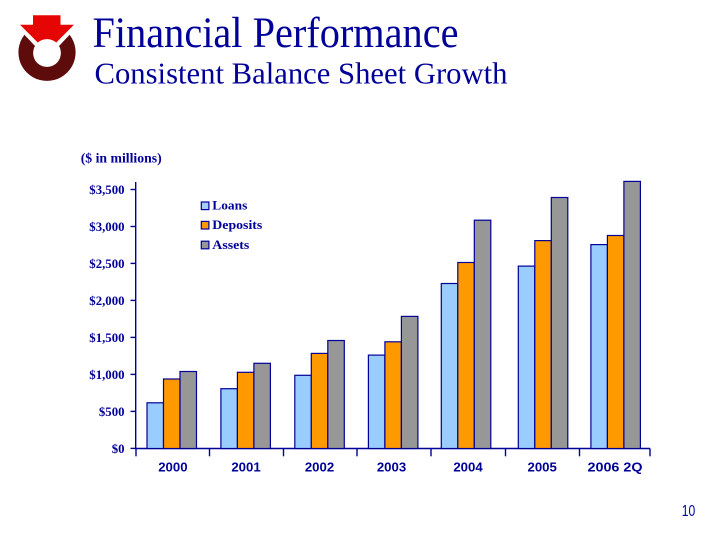 This screenshot has width=720, height=540. What do you see at coordinates (542, 467) in the screenshot?
I see `svg-text: 2005` at bounding box center [542, 467].